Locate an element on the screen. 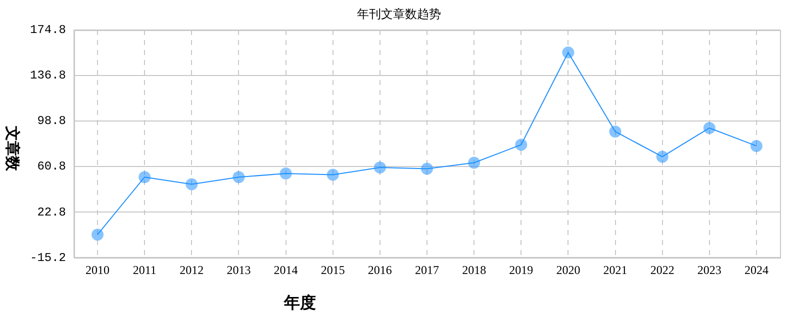  x-tick-label: 2015 is located at coordinates (332, 269).